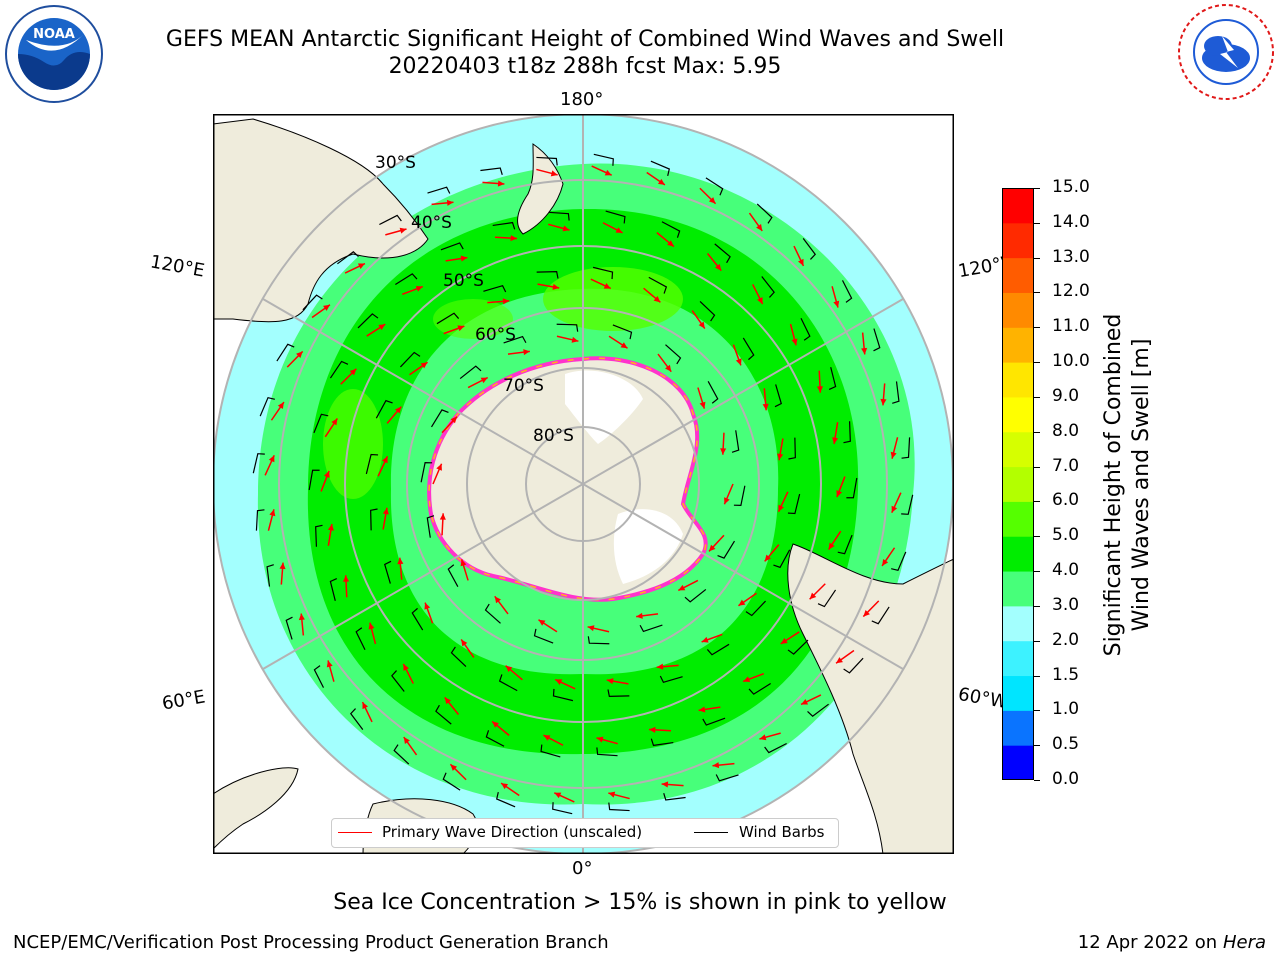 Image resolution: width=1280 pixels, height=960 pixels. I want to click on colorbar-label-line1: Significant Height of Combined, so click(1113, 485).